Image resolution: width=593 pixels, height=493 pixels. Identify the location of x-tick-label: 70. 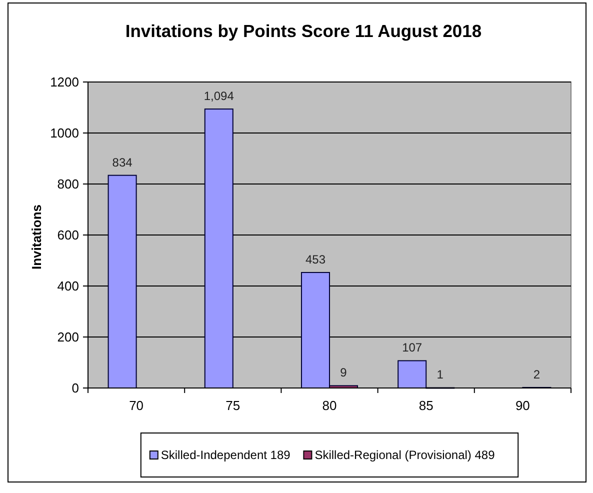
(136, 405).